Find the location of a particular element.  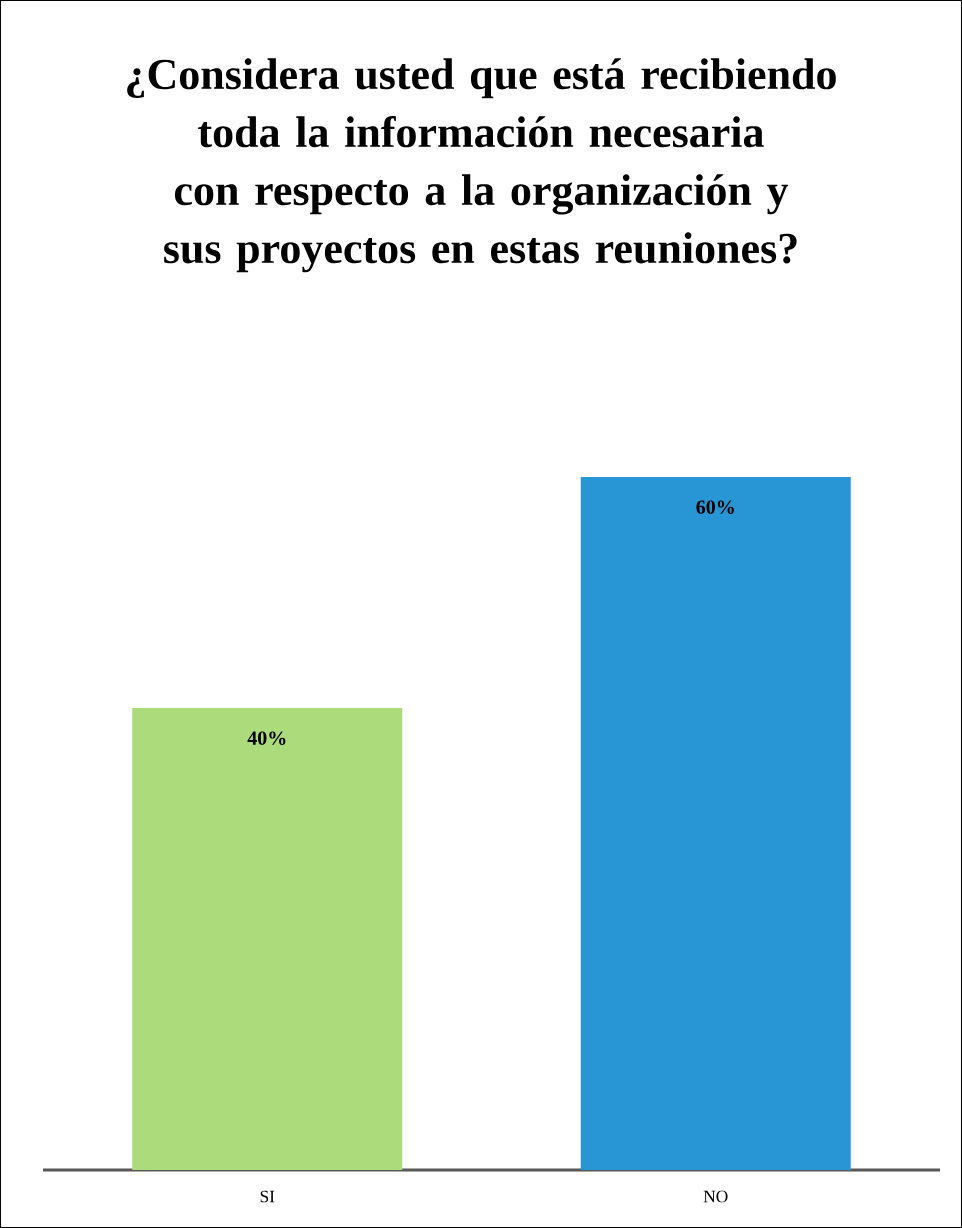

chart-title: ¿Considera usted que está recibiendo toda la información necesaria con respecto a la organización y sus proyectos en estas reuniones? is located at coordinates (481, 165).